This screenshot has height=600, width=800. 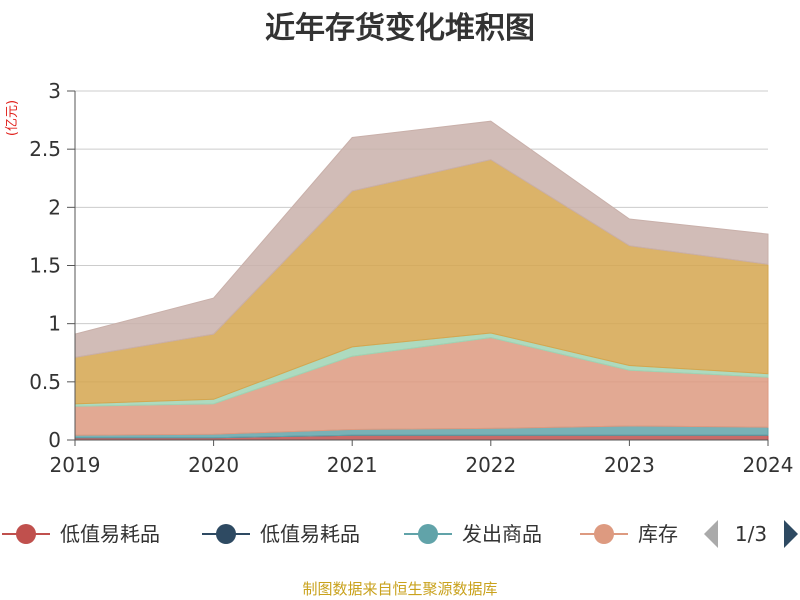 I want to click on y-tick-label: 0.5, so click(x=45, y=382).